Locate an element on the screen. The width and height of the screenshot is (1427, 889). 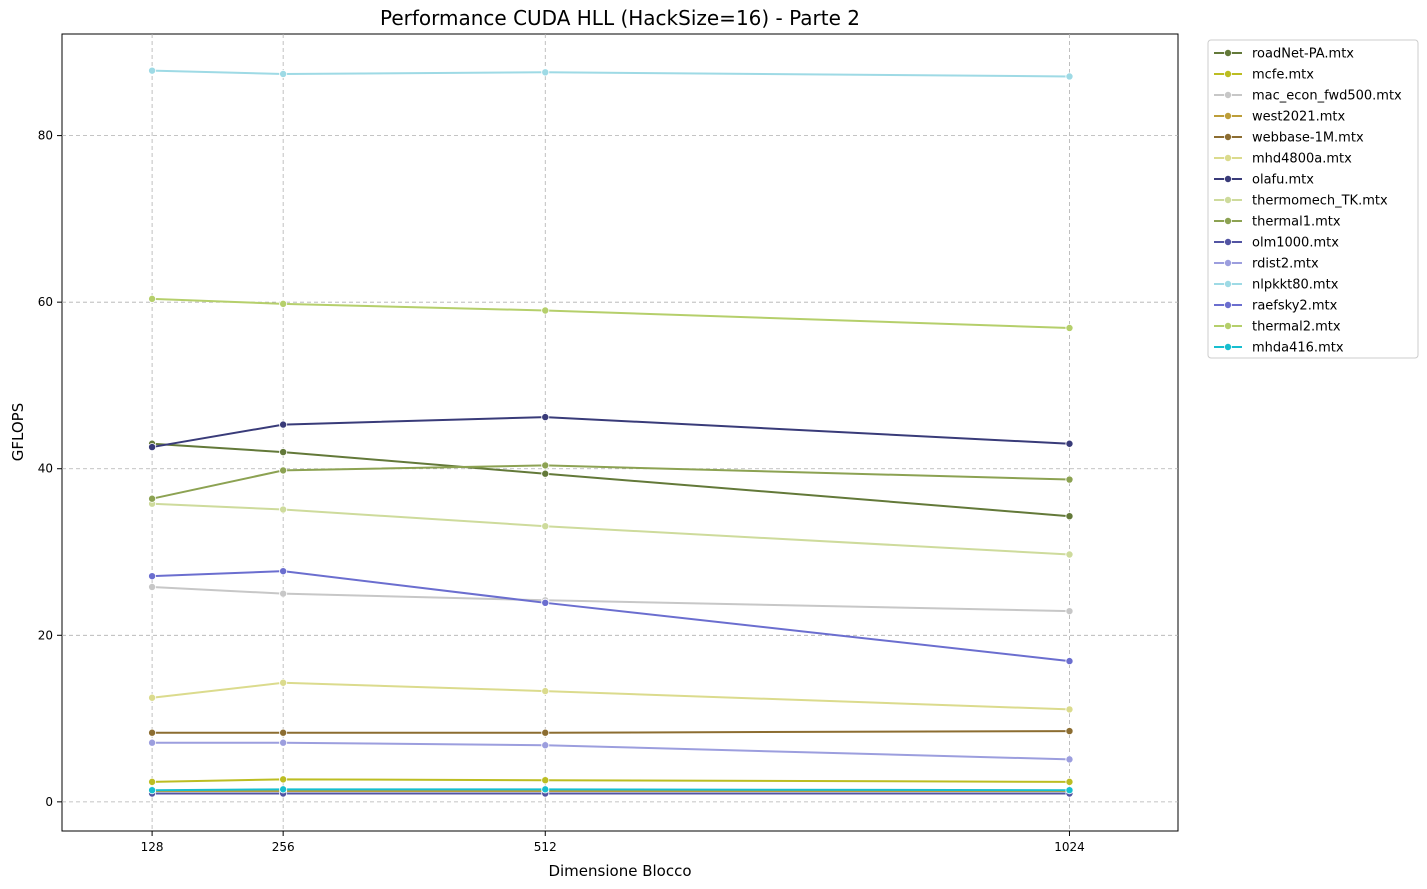
x-tick-label: 1024 is located at coordinates (1069, 847).